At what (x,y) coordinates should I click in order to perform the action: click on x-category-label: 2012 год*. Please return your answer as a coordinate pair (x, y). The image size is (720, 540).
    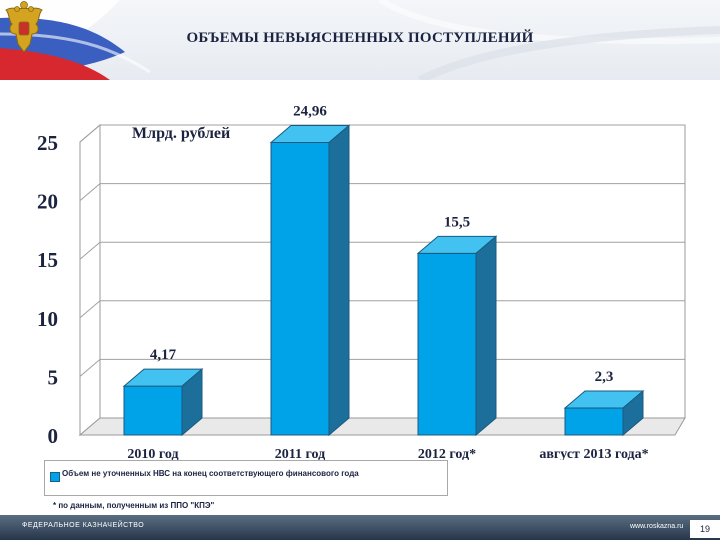
    Looking at the image, I should click on (447, 453).